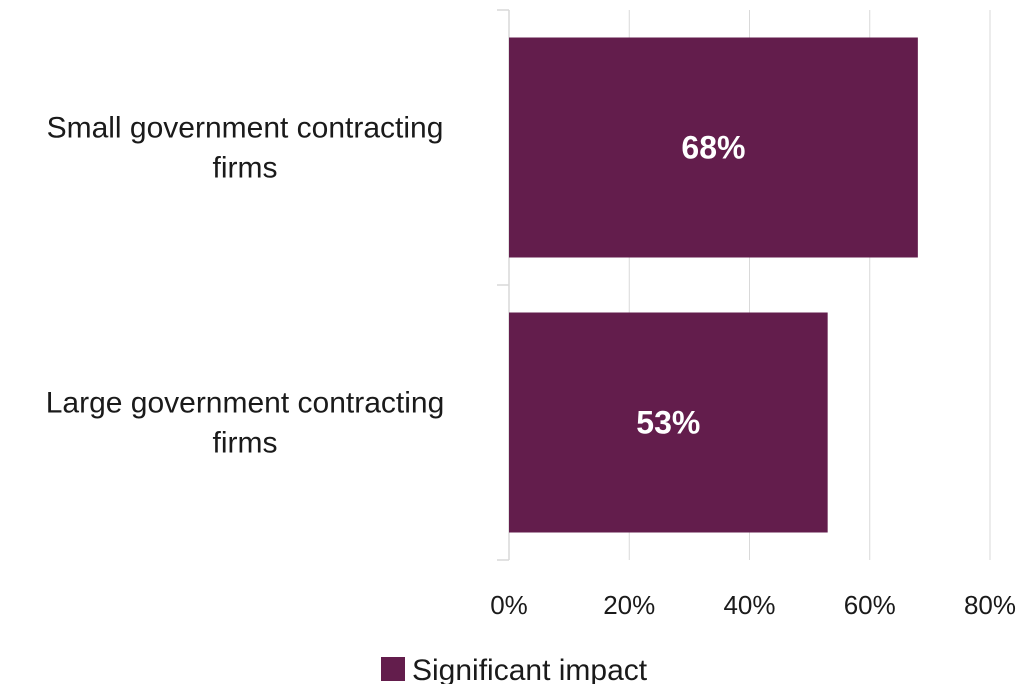 The width and height of the screenshot is (1020, 684). I want to click on legend-label: Significant impact, so click(530, 669).